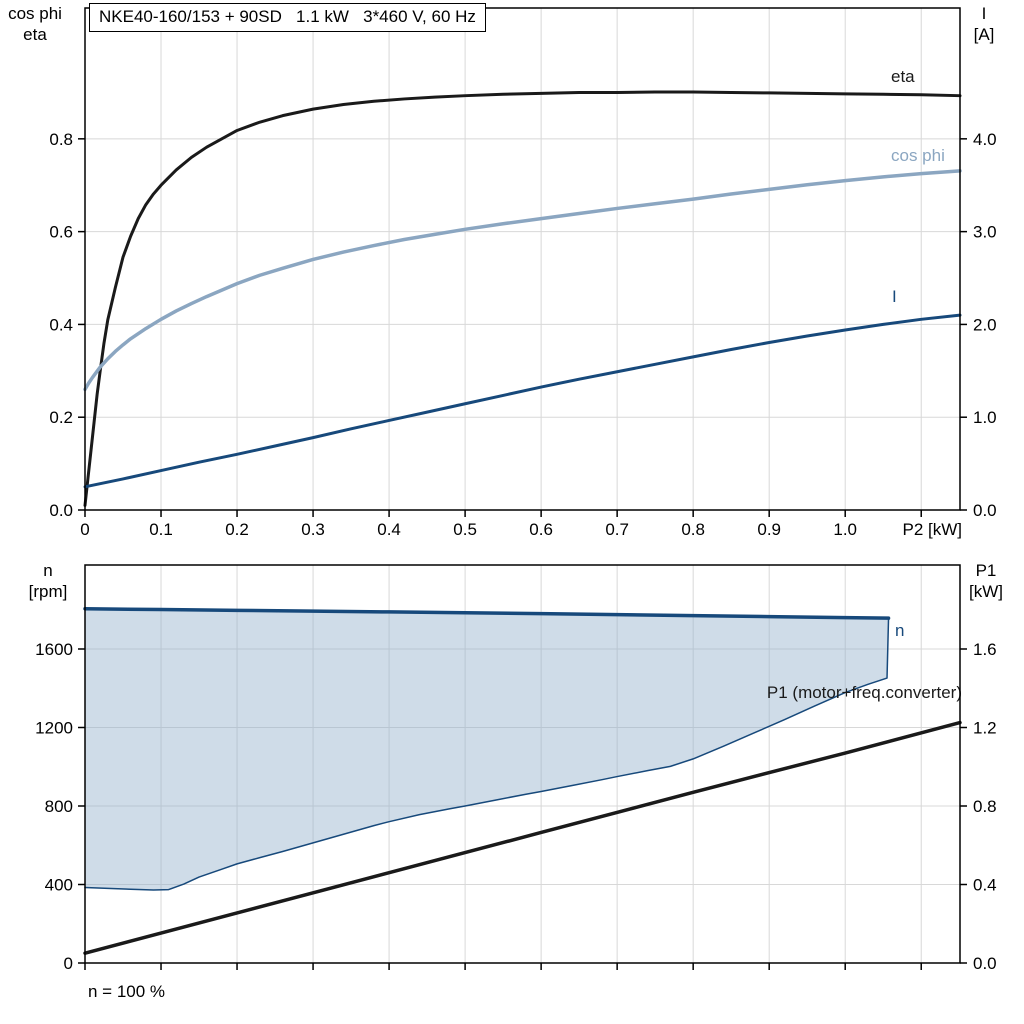 The width and height of the screenshot is (1024, 1024). What do you see at coordinates (903, 76) in the screenshot?
I see `eta-curve-label: eta` at bounding box center [903, 76].